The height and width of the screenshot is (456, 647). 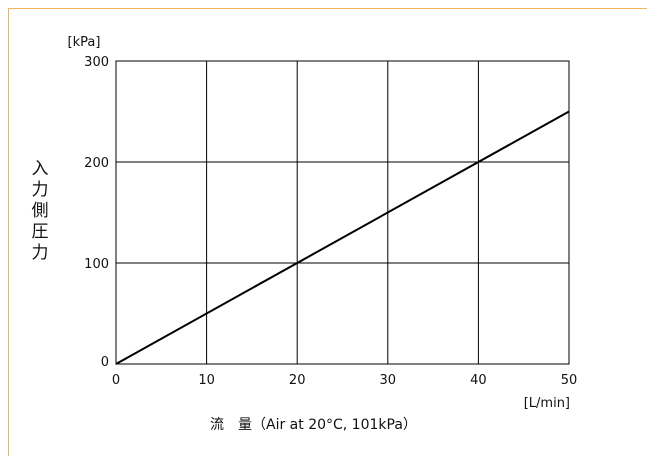 What do you see at coordinates (547, 403) in the screenshot?
I see `x-axis-unit: [L/min]` at bounding box center [547, 403].